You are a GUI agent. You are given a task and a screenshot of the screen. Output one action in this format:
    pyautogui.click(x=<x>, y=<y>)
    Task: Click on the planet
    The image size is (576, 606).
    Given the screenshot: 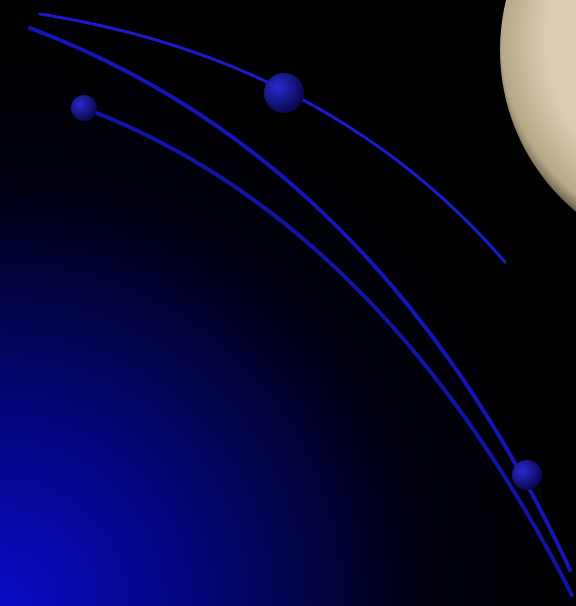 What is the action you would take?
    pyautogui.click(x=538, y=106)
    